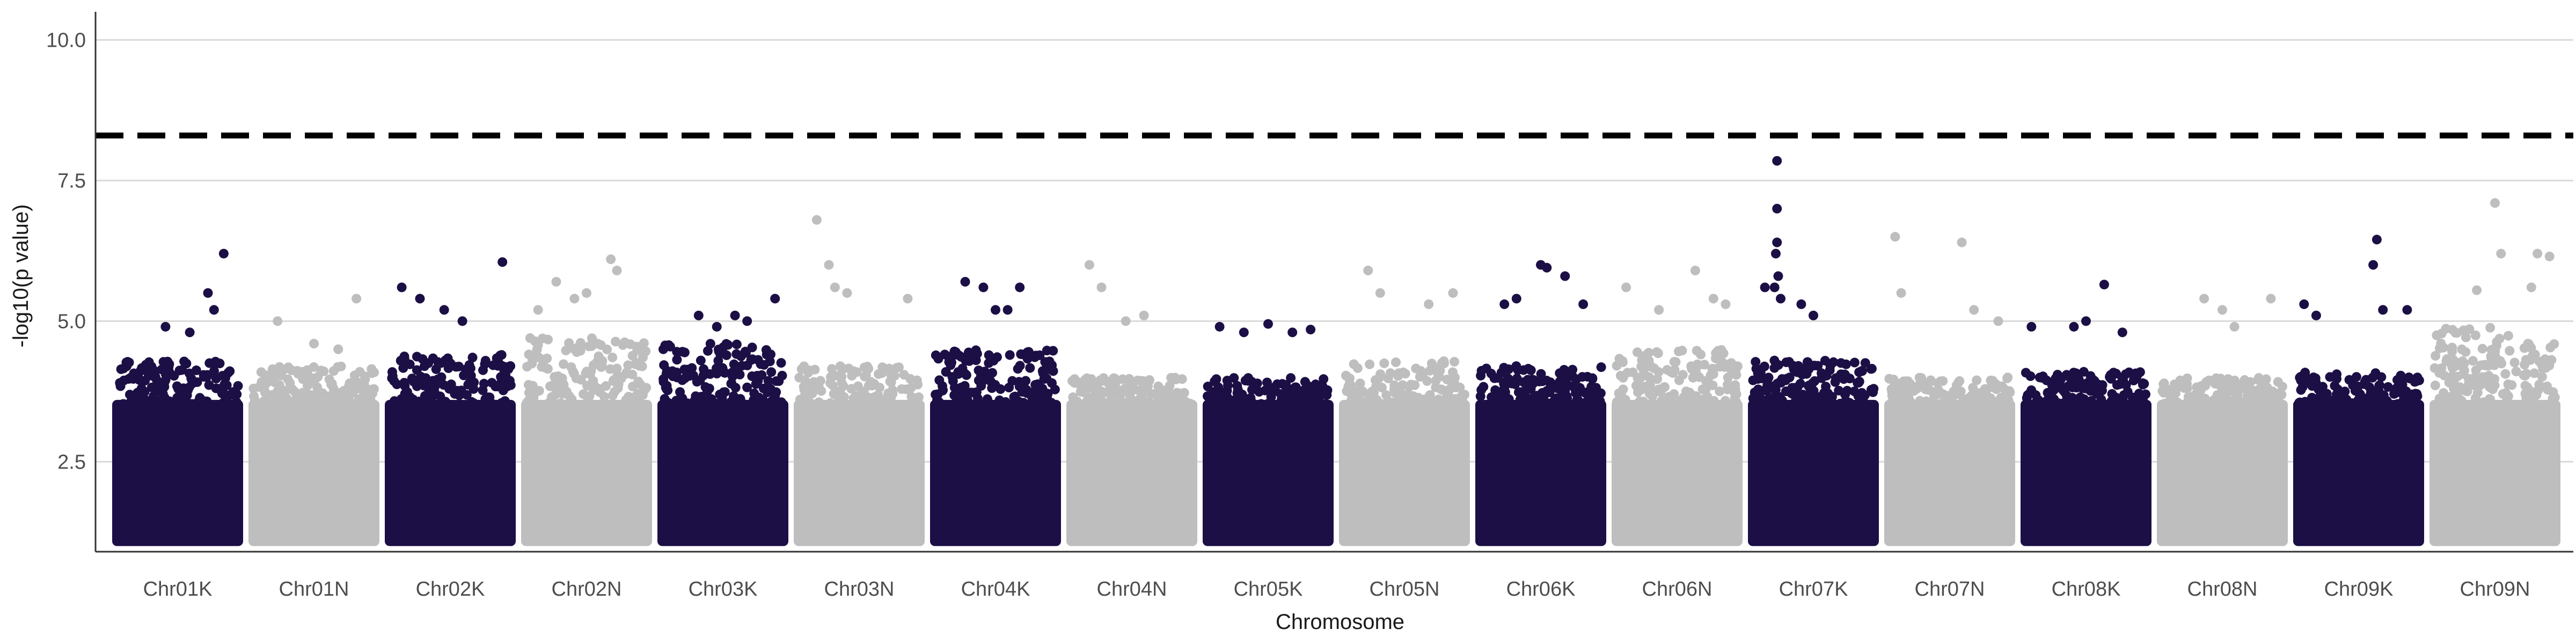  What do you see at coordinates (314, 589) in the screenshot?
I see `x-tick-label: Chr01N` at bounding box center [314, 589].